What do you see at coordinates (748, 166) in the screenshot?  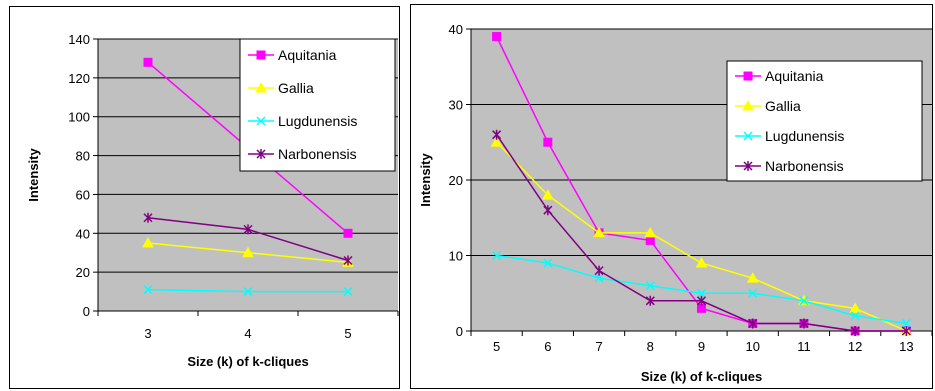 I see `right-chart-legend-marker-narbonensis` at bounding box center [748, 166].